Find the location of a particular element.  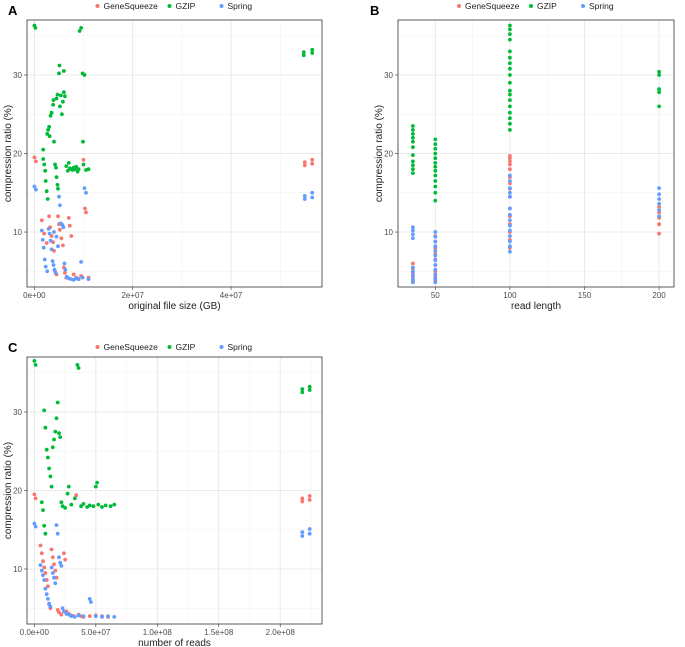

x-tick-label: 1.5e+08 is located at coordinates (219, 632).